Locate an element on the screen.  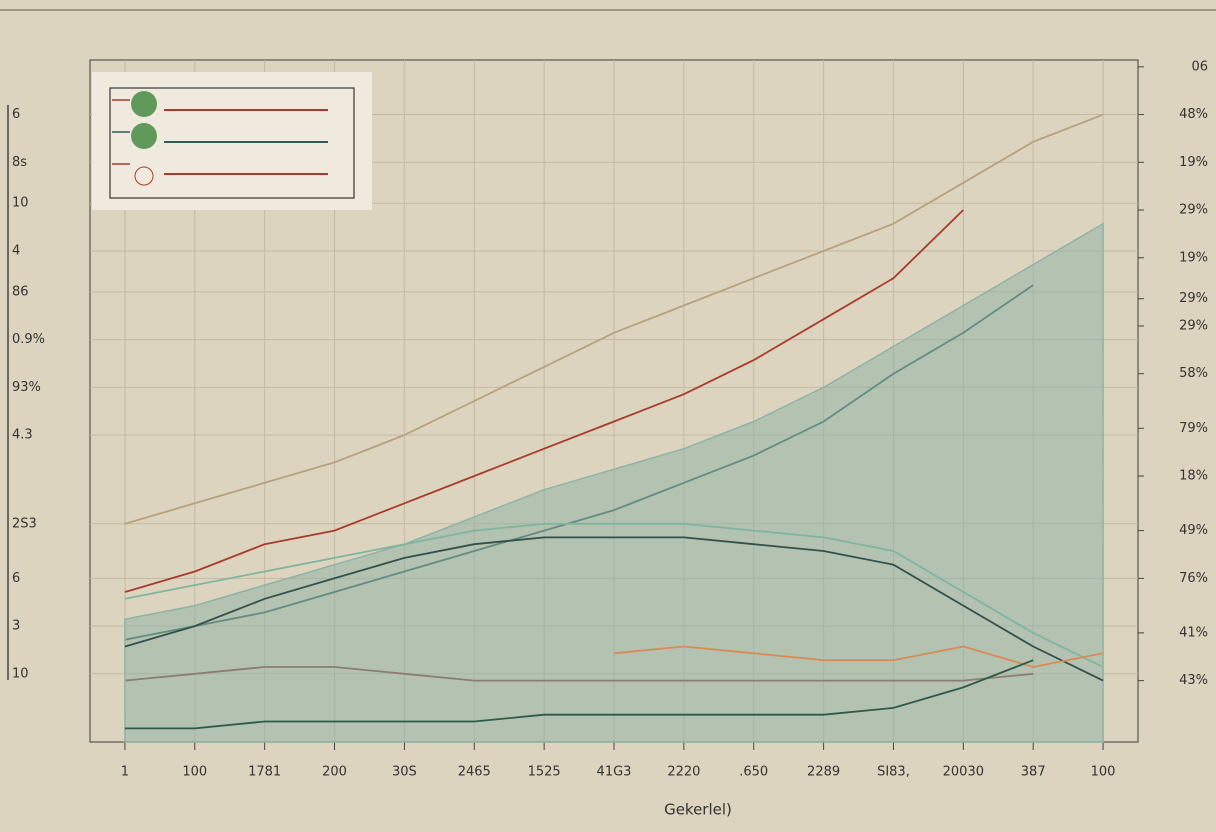
y2-tick-label: 49% is located at coordinates (1193, 530).